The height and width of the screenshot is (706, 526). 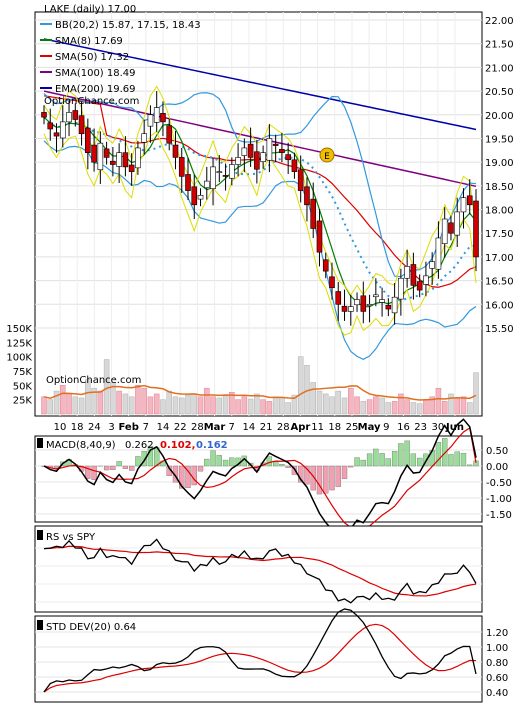 What do you see at coordinates (499, 499) in the screenshot?
I see `macd-axis-label: -1.00` at bounding box center [499, 499].